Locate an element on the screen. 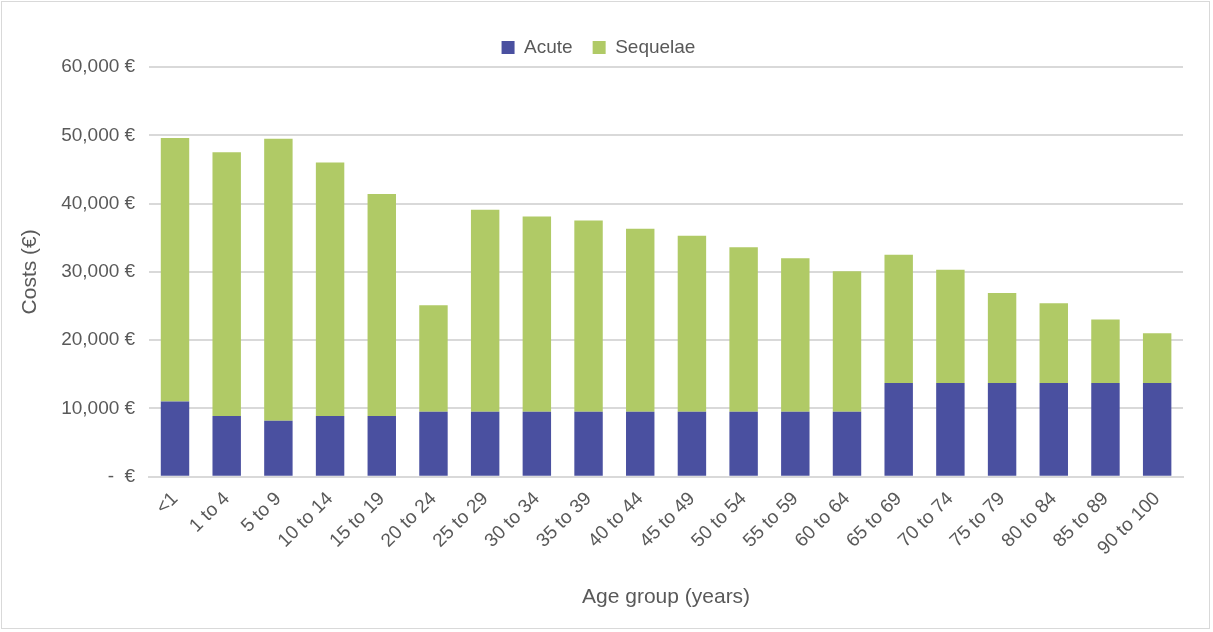 The height and width of the screenshot is (632, 1213). x-axis-title: Age group (years) is located at coordinates (666, 596).